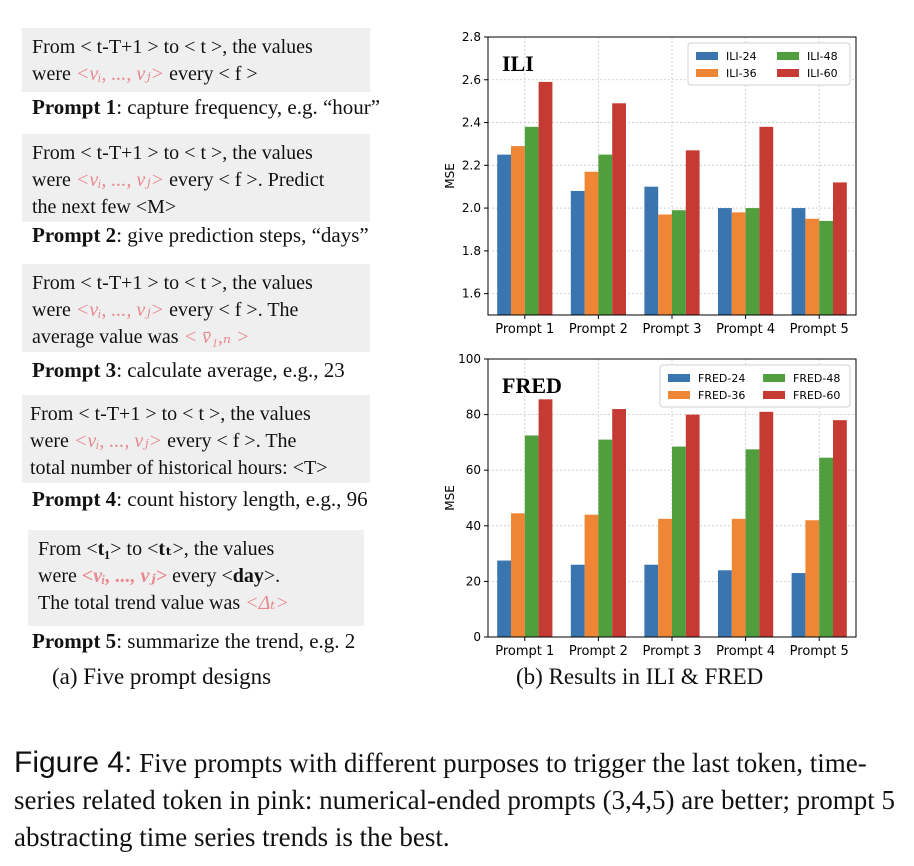  What do you see at coordinates (170, 414) in the screenshot?
I see `prompt-4-line1: From < t-T+1 > to < t >, the values` at bounding box center [170, 414].